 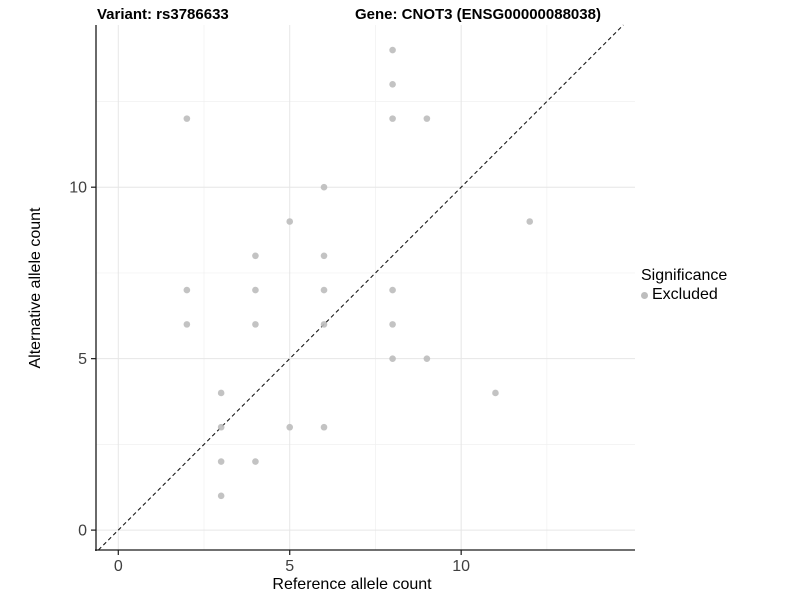 I want to click on y-tick-label: 0, so click(x=82, y=531).